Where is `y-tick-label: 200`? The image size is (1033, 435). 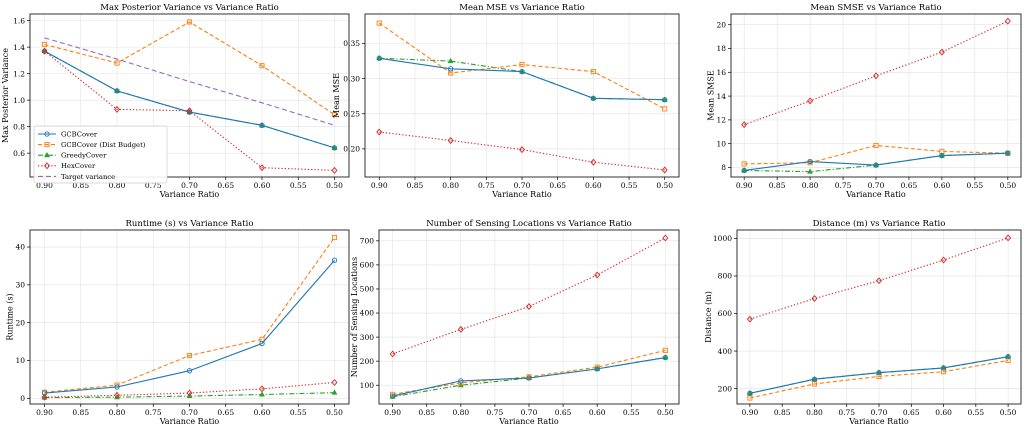
y-tick-label: 200 is located at coordinates (367, 361).